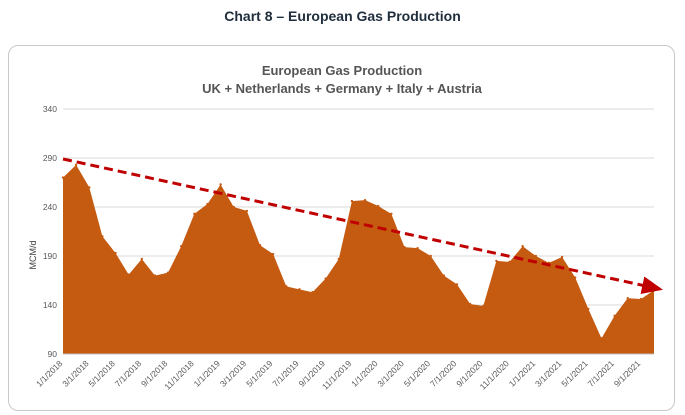  I want to click on x-tick-label: 1/1/2021, so click(522, 373).